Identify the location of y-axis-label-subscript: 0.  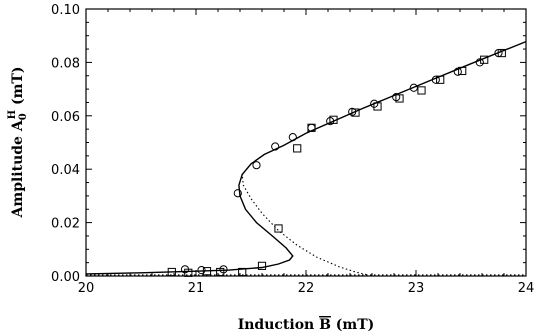
(23, 116).